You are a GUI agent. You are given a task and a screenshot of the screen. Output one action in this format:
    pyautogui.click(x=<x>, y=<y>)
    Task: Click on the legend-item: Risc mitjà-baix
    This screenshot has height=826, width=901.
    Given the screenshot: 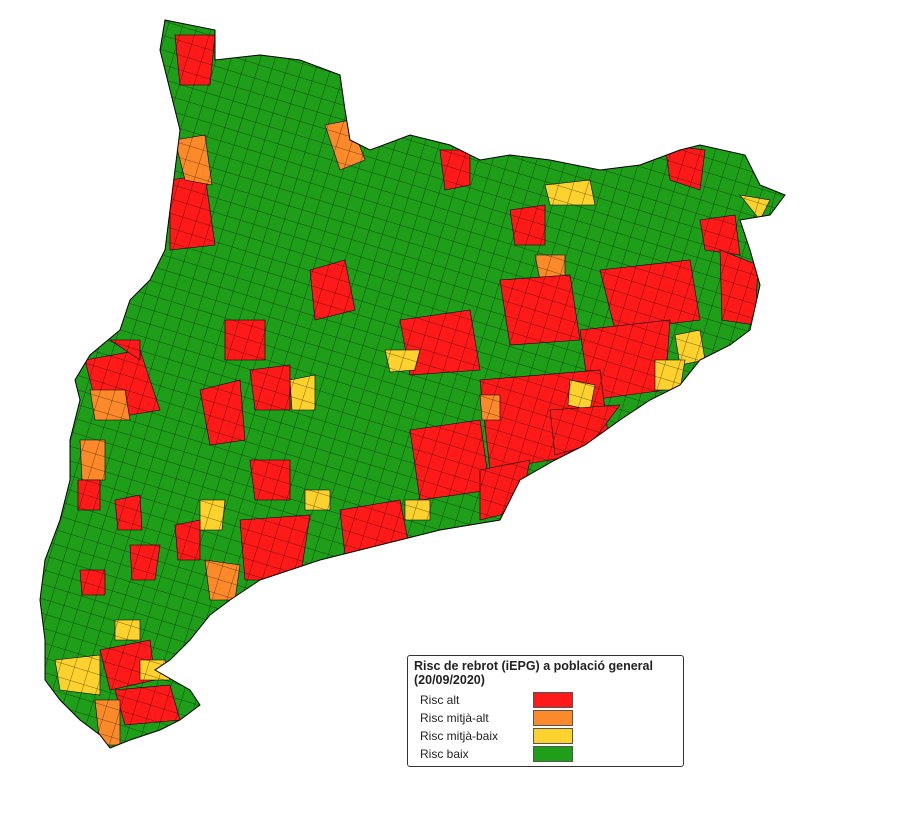 What is the action you would take?
    pyautogui.click(x=496, y=736)
    